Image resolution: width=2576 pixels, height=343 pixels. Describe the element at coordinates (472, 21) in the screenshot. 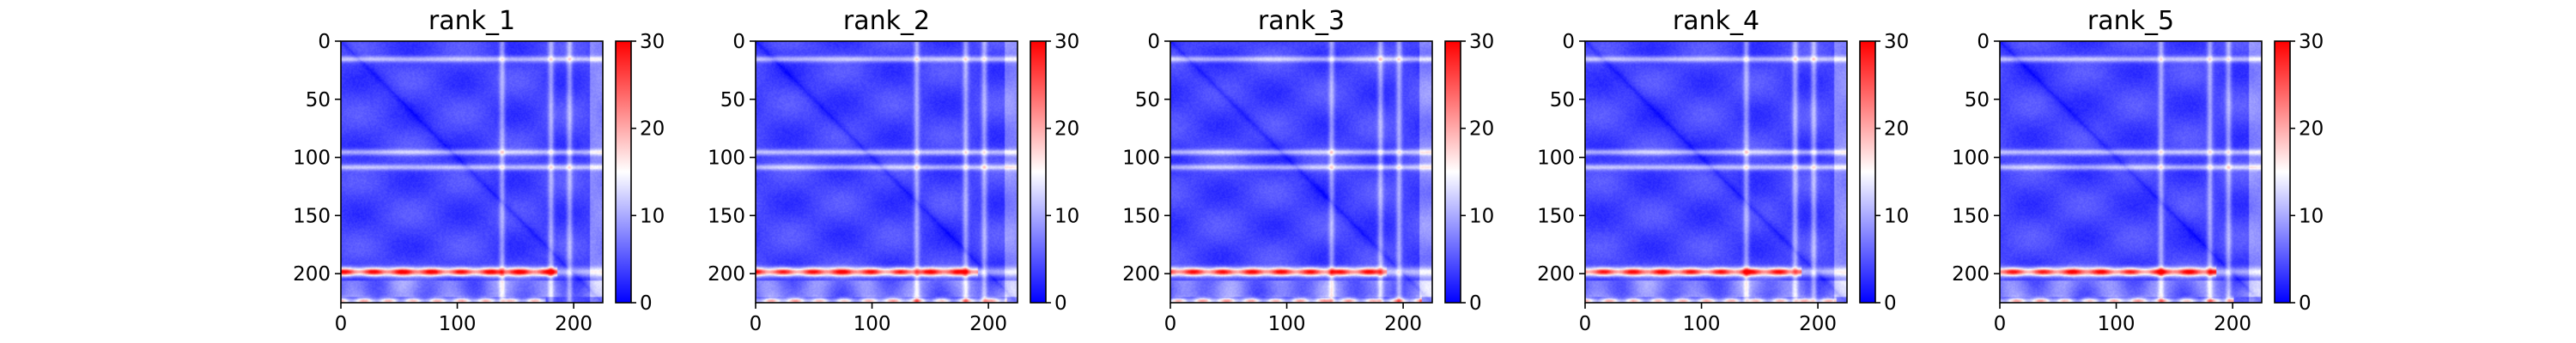

I see `panel-title: rank_1` at that location.